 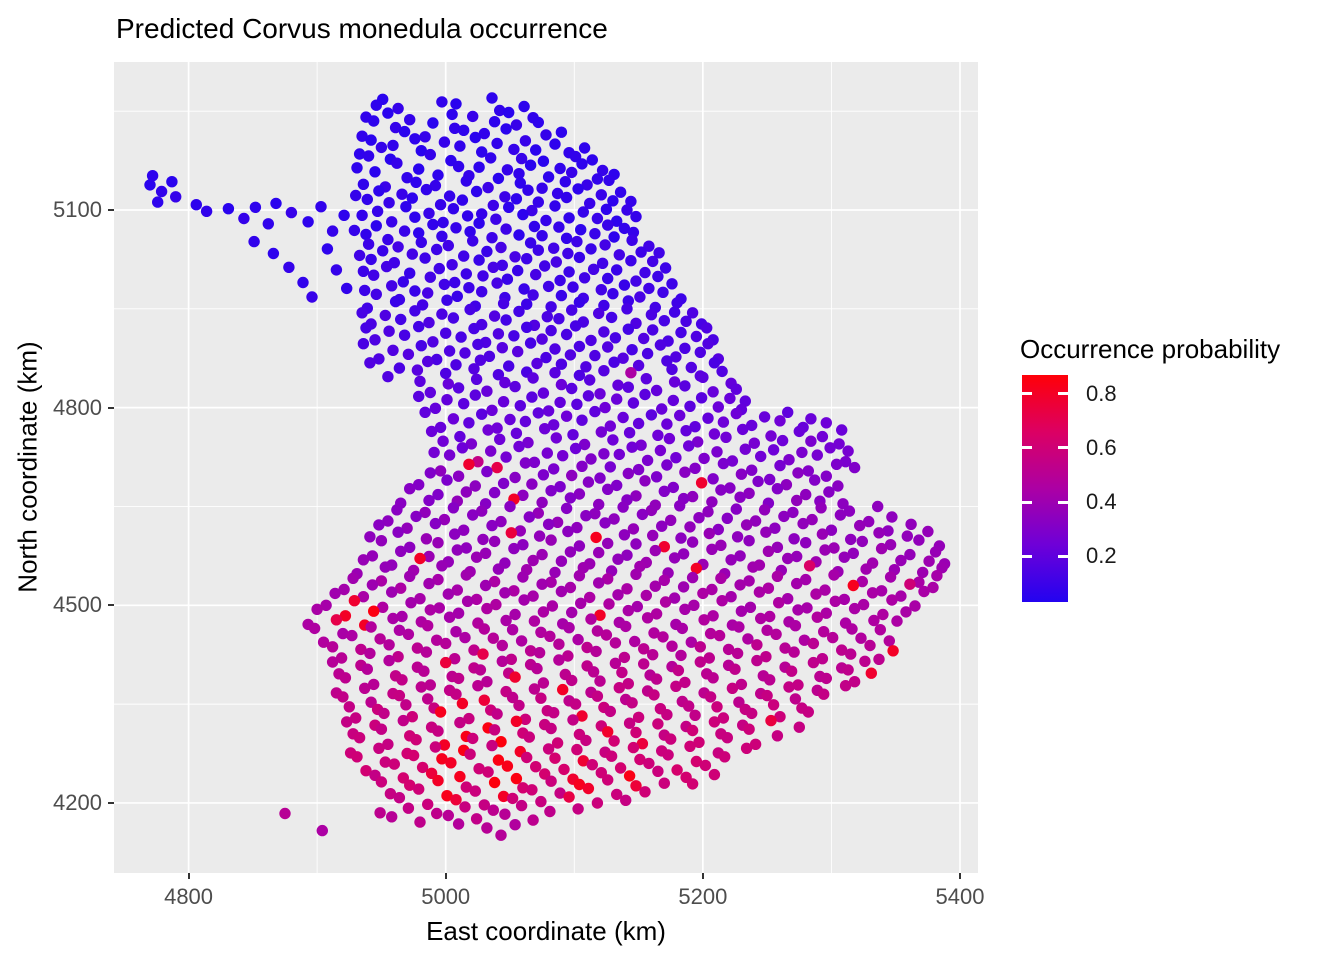 What do you see at coordinates (77, 802) in the screenshot?
I see `y-tick-label: 4200` at bounding box center [77, 802].